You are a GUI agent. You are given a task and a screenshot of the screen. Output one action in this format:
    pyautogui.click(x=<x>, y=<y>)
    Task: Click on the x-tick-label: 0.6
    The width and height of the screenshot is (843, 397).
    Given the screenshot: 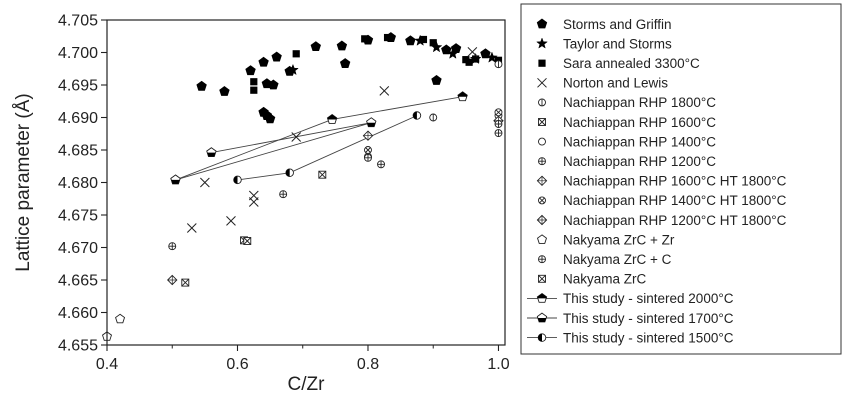 What is the action you would take?
    pyautogui.click(x=237, y=364)
    